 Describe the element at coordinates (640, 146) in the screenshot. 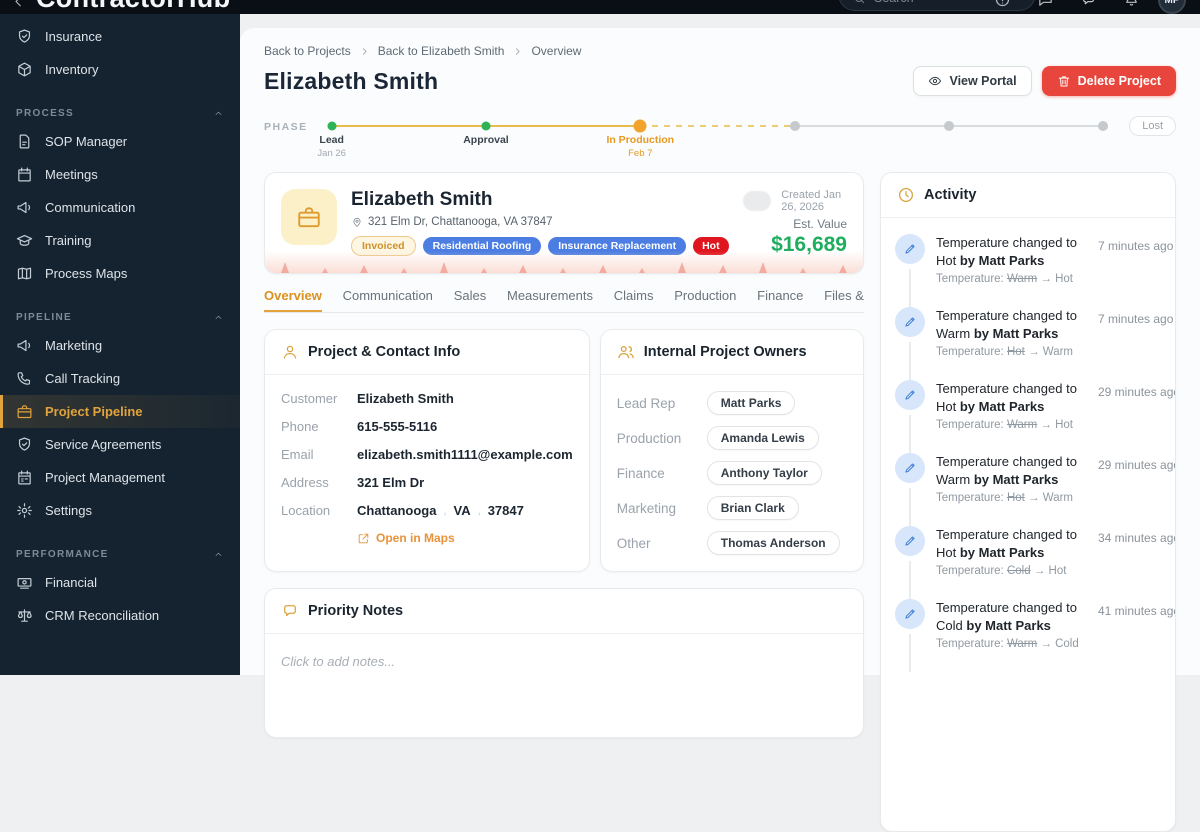

I see `phase-step-in-production: In Production Feb 7` at that location.